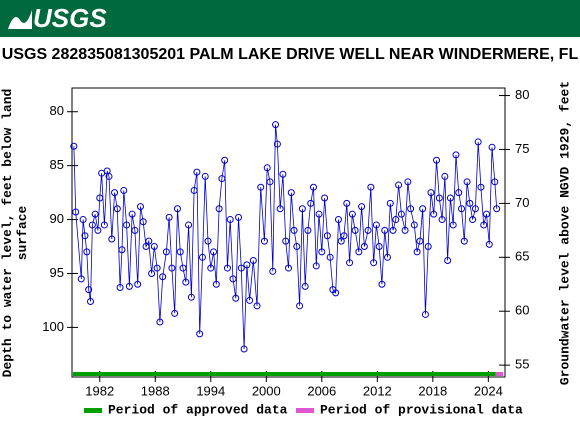 Image resolution: width=580 pixels, height=430 pixels. I want to click on legend-swatch, so click(305, 410).